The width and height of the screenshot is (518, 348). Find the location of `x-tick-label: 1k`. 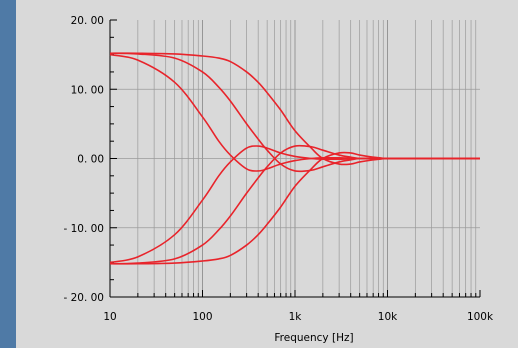

x-tick-label: 1k is located at coordinates (296, 317).